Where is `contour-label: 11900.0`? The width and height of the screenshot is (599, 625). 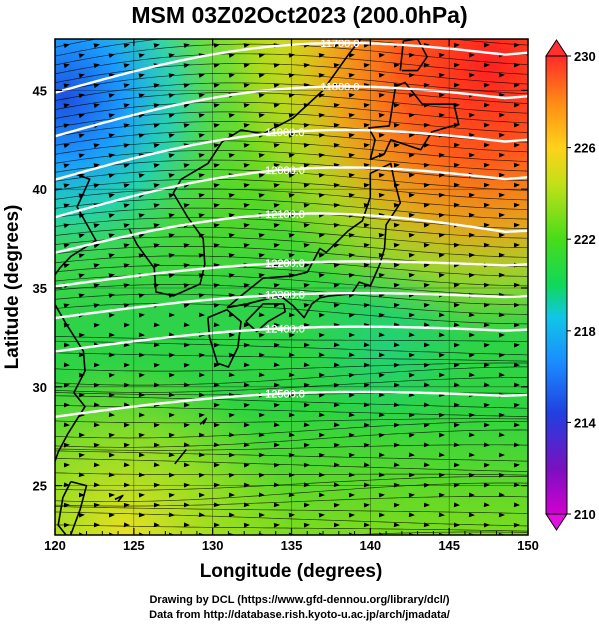
contour-label: 11900.0 is located at coordinates (285, 133).